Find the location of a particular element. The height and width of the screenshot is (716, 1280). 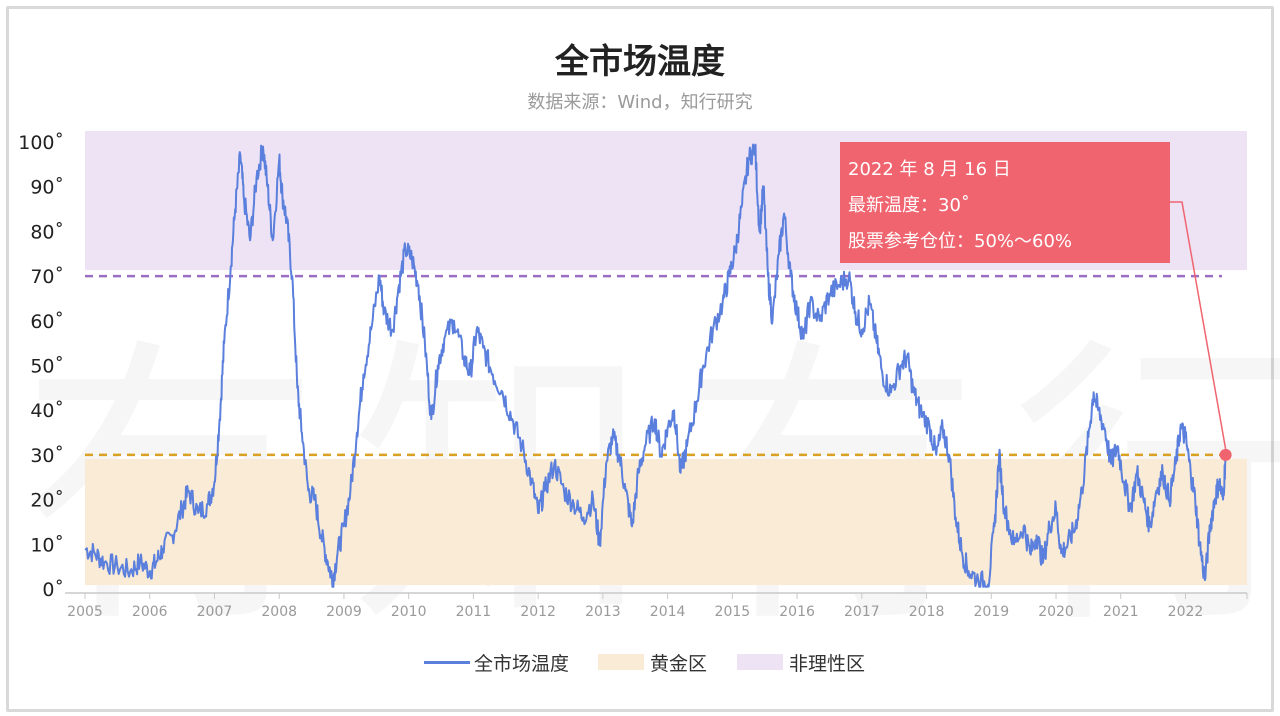

x-tick-label: 2020 is located at coordinates (1056, 612).